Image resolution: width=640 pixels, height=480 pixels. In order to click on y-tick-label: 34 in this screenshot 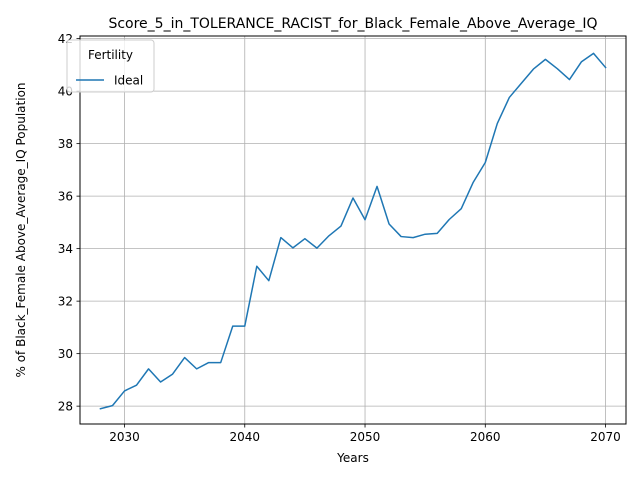, I will do `click(65, 249)`.